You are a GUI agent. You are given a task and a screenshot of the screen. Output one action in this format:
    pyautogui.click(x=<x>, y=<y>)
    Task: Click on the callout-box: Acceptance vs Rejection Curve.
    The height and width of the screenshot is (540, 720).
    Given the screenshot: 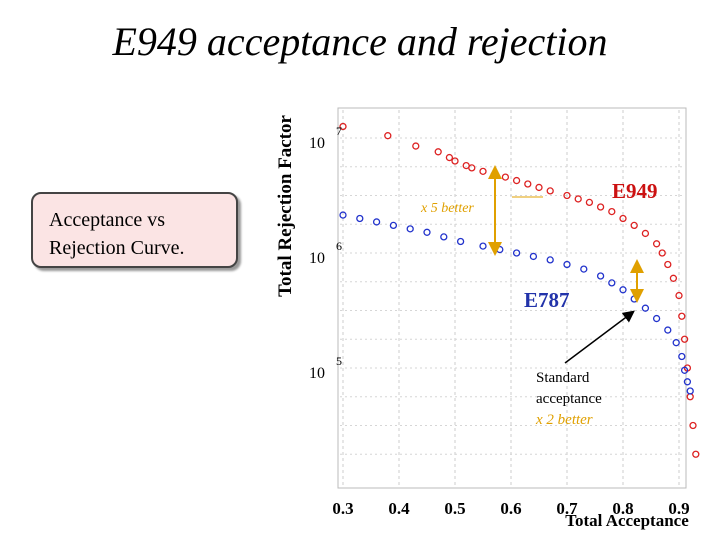 What is the action you would take?
    pyautogui.click(x=134, y=230)
    